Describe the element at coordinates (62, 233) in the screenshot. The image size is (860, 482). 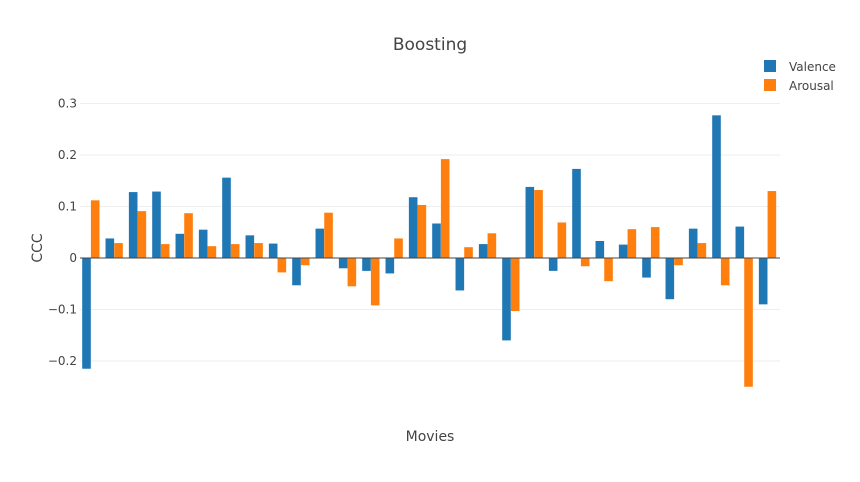
I see `y-tick-labels: 0.3 0.2 0.1 0 −0.1 −0.2` at that location.